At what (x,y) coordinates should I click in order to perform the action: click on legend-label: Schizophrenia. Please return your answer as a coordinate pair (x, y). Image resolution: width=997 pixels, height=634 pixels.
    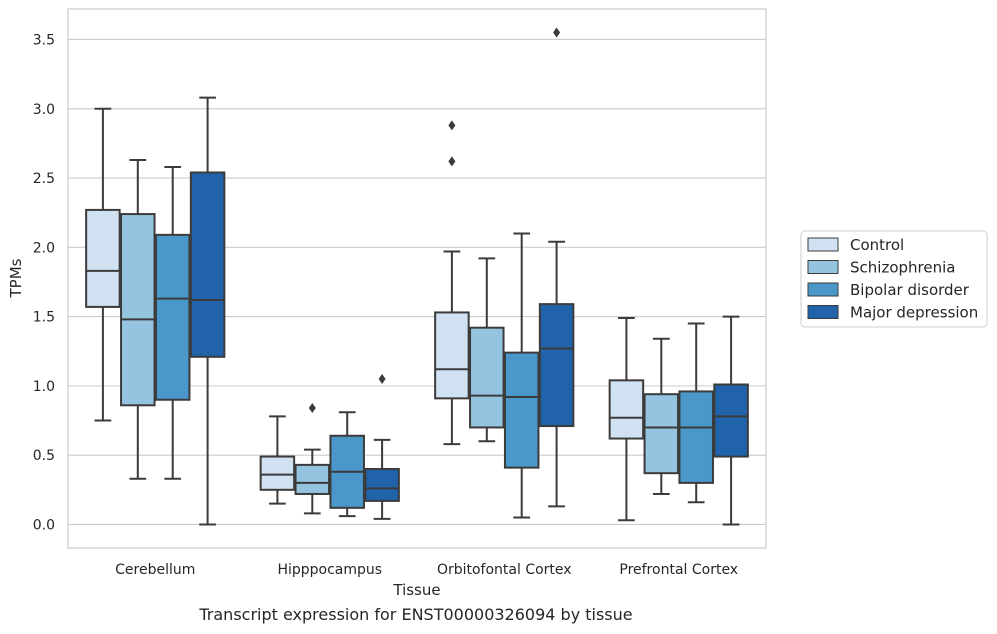
    Looking at the image, I should click on (902, 268).